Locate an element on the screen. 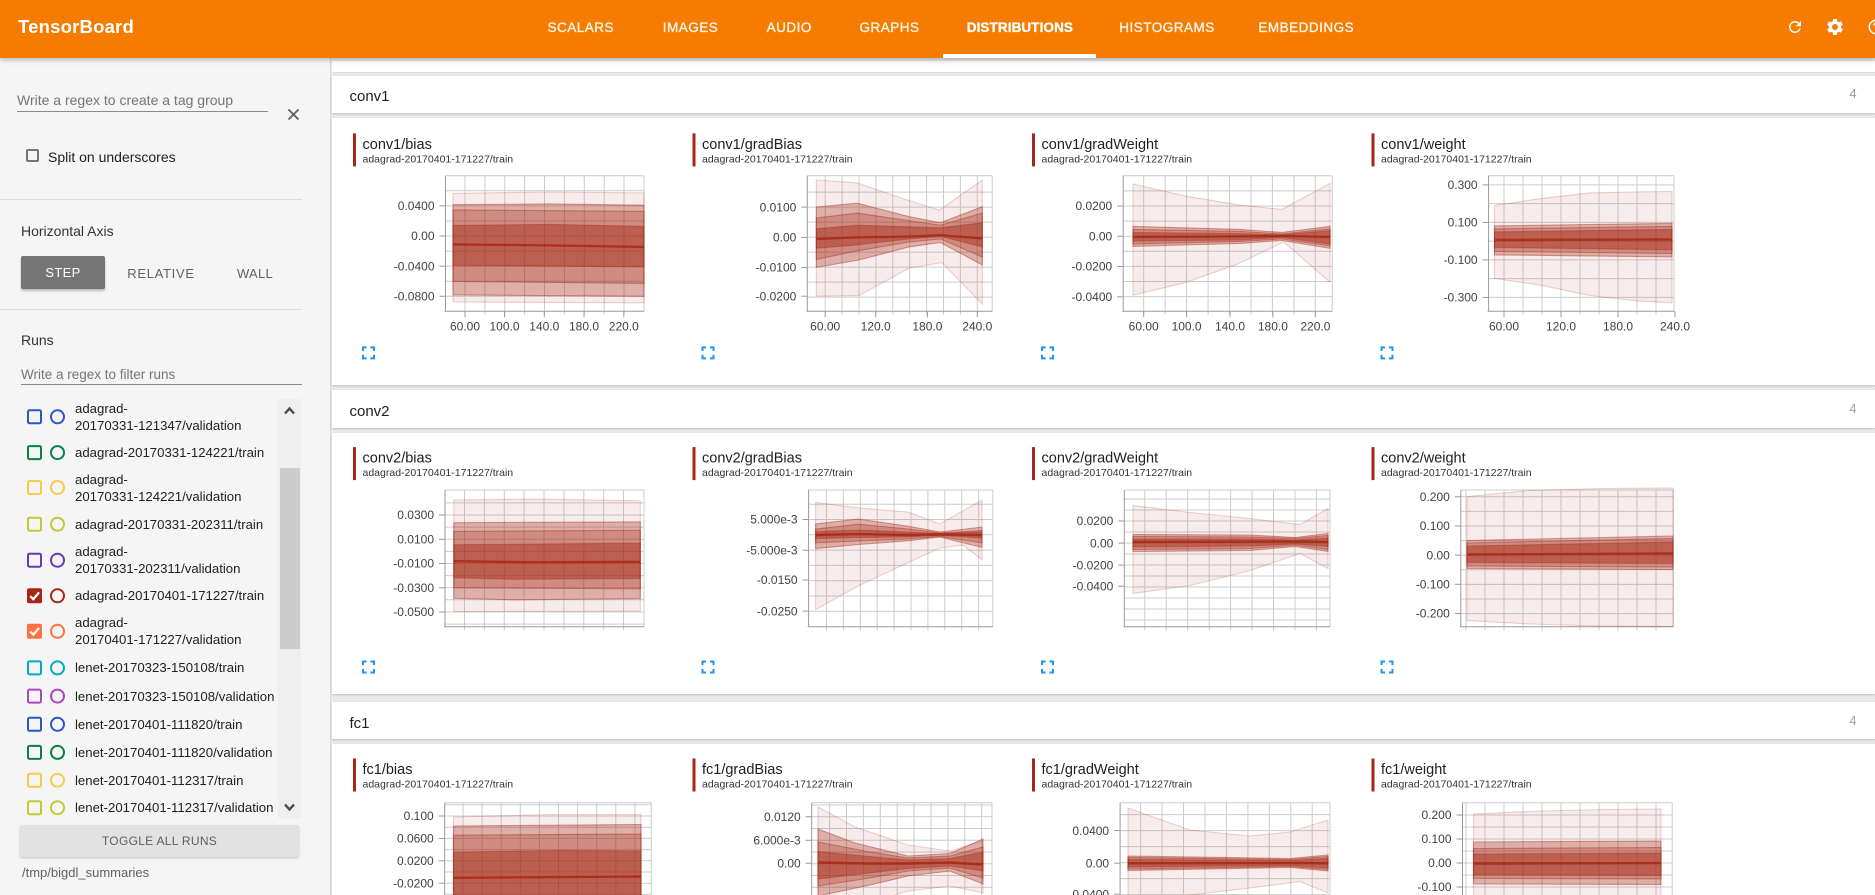 Image resolution: width=1875 pixels, height=895 pixels. svg-text: -0.0500 is located at coordinates (413, 612).